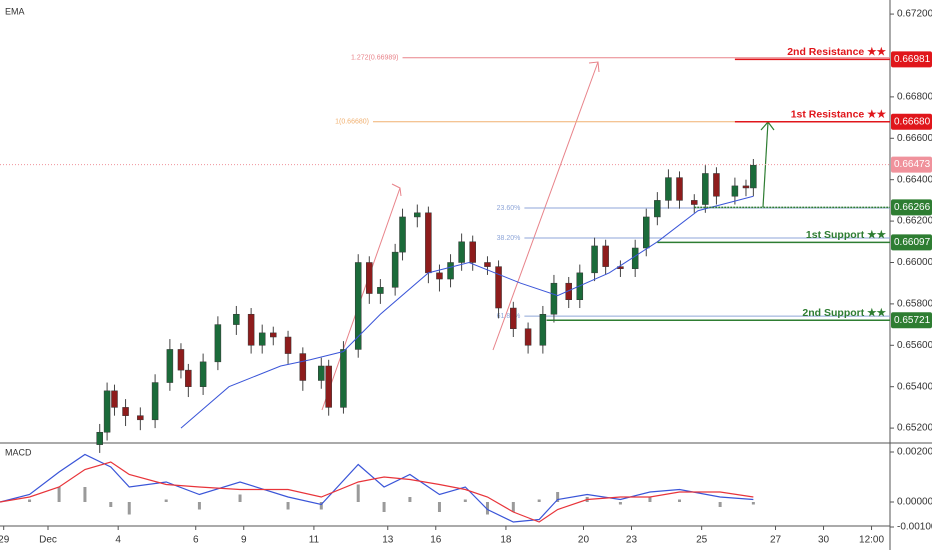 This screenshot has width=932, height=550. I want to click on y-tick-label: 0.67200, so click(914, 14).